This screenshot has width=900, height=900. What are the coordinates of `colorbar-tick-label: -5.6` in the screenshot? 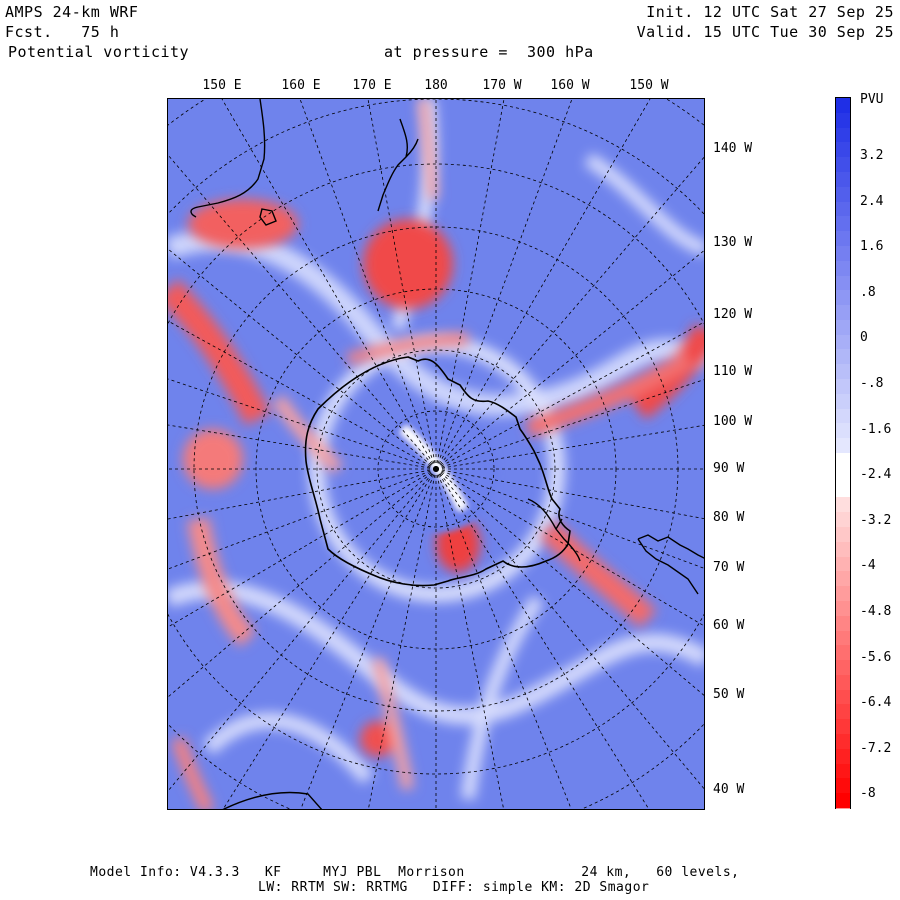 It's located at (876, 657).